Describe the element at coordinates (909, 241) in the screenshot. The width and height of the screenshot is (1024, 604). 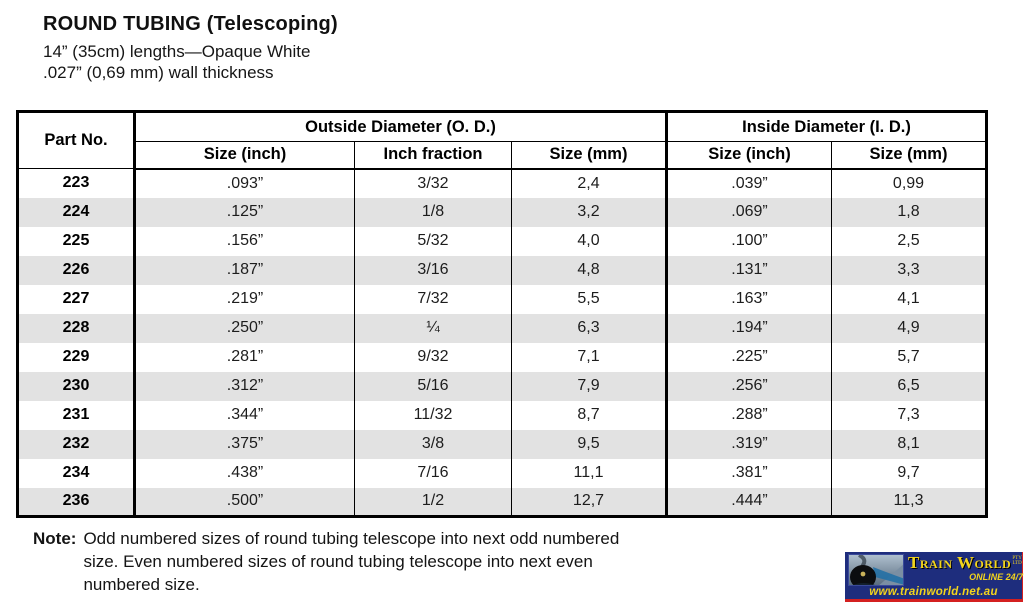
I see `id-mm-cell: 2,5` at that location.